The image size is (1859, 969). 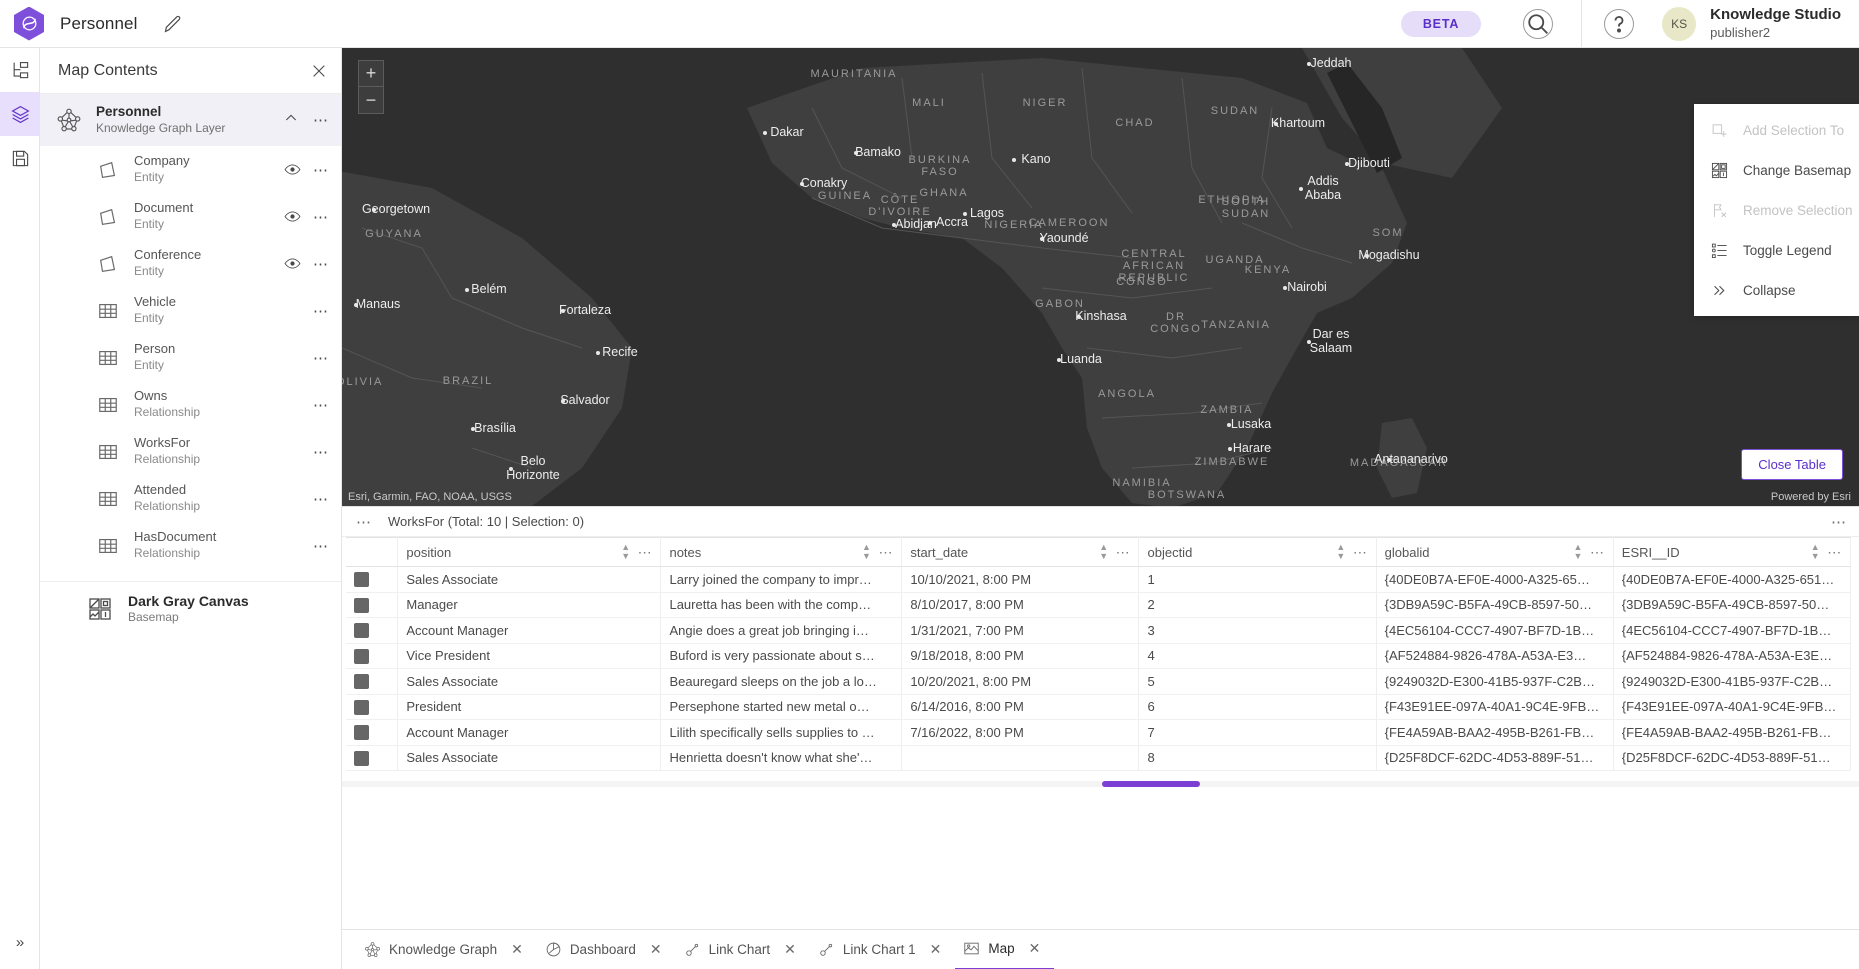 I want to click on layer-item-conference: Conference Entity ⋯, so click(x=190, y=263).